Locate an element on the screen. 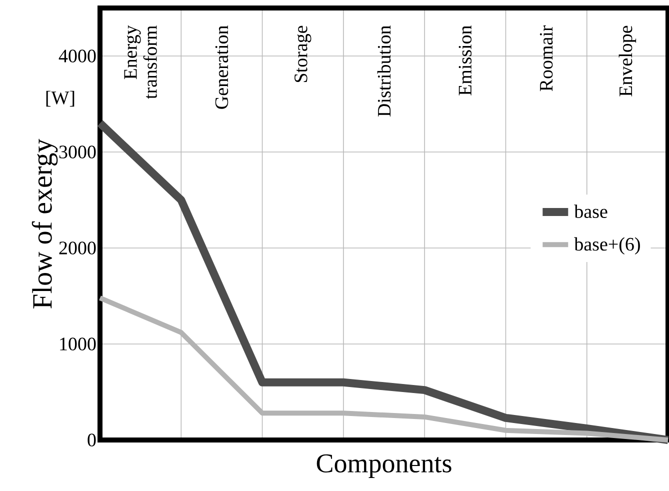  y-tick-label: 0 is located at coordinates (92, 440).